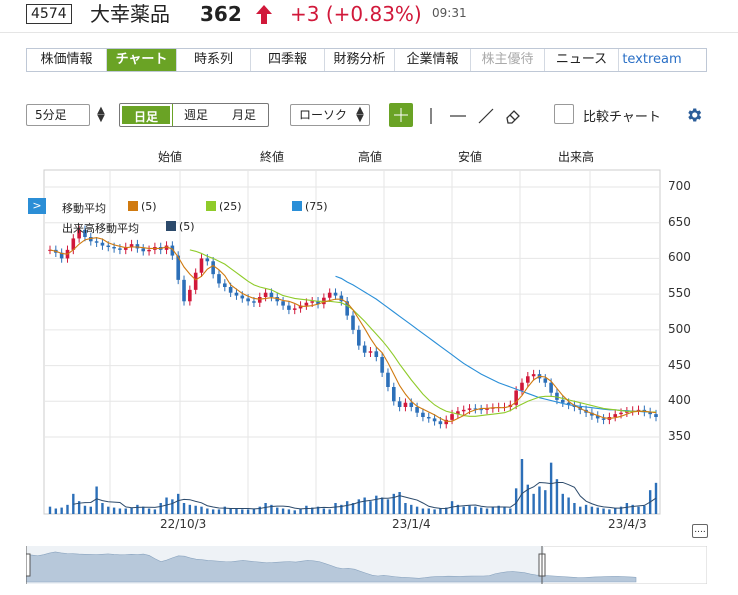  Describe the element at coordinates (449, 13) in the screenshot. I see `update-time: 09:31` at that location.